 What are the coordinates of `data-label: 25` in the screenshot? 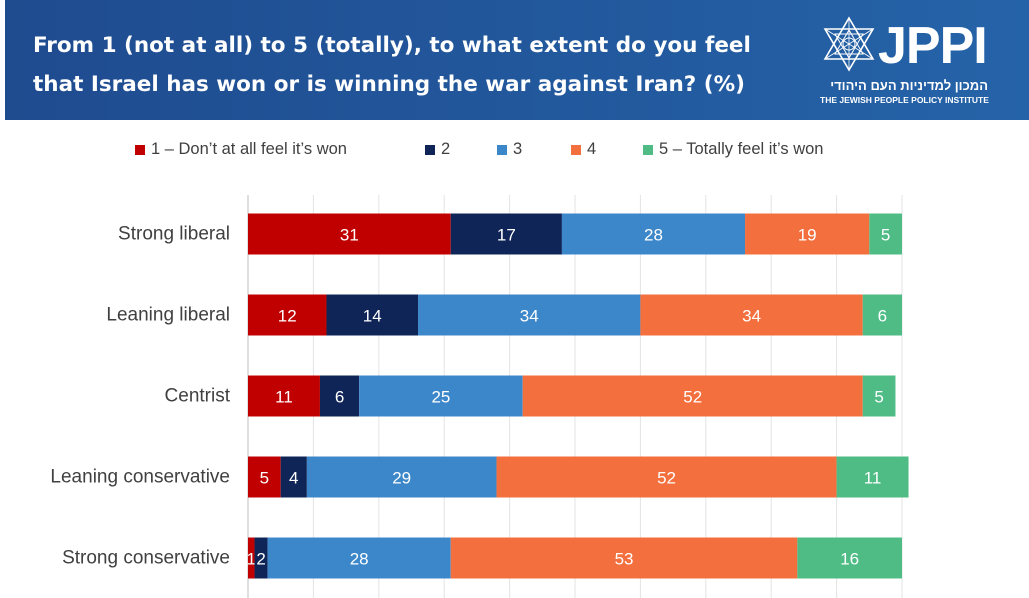 It's located at (440, 397).